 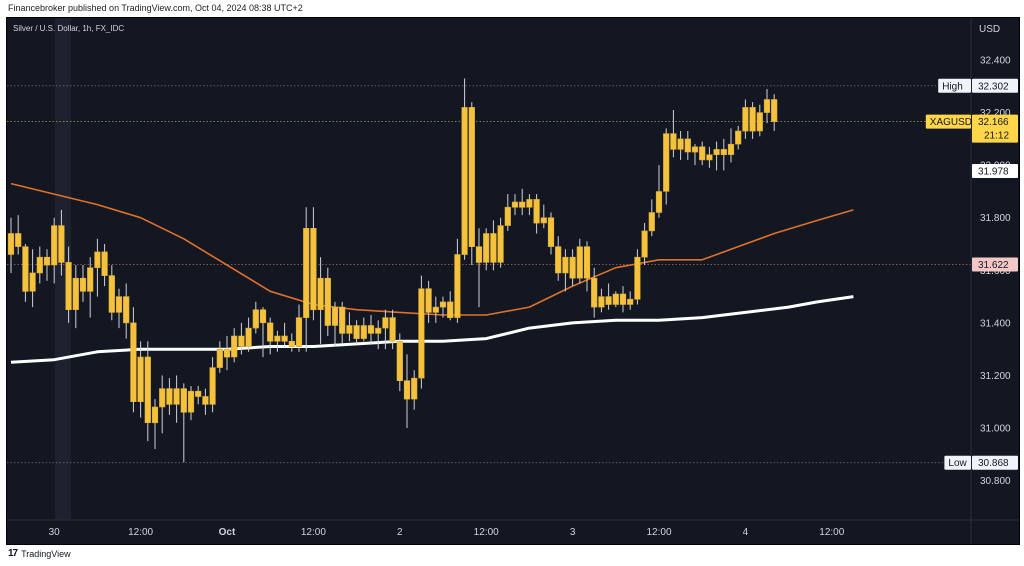 What do you see at coordinates (951, 122) in the screenshot?
I see `price-tag-label-XAGUSD: XAGUSD` at bounding box center [951, 122].